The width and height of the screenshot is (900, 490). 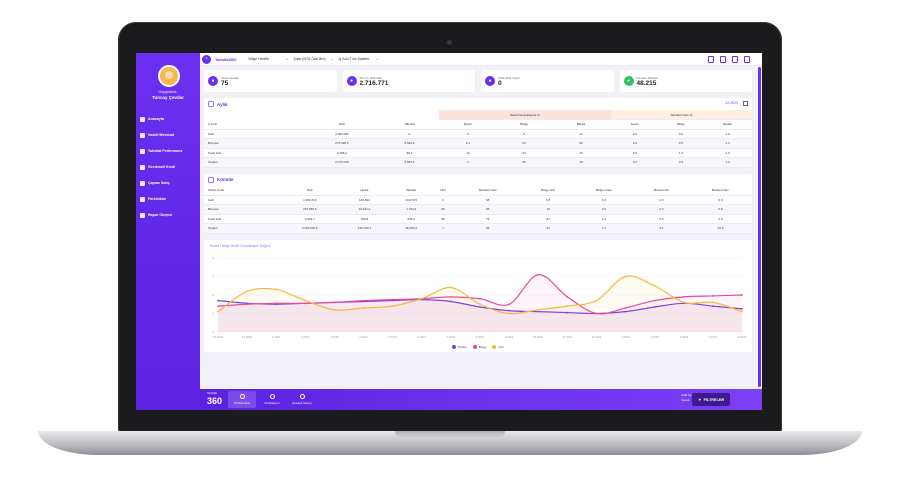 I want to click on calendar-icon, so click(x=745, y=103).